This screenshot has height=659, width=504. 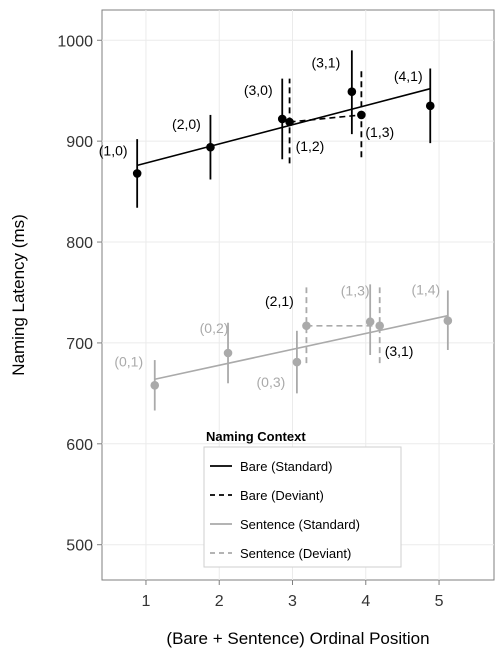 I want to click on point-label: (1,0), so click(x=113, y=150).